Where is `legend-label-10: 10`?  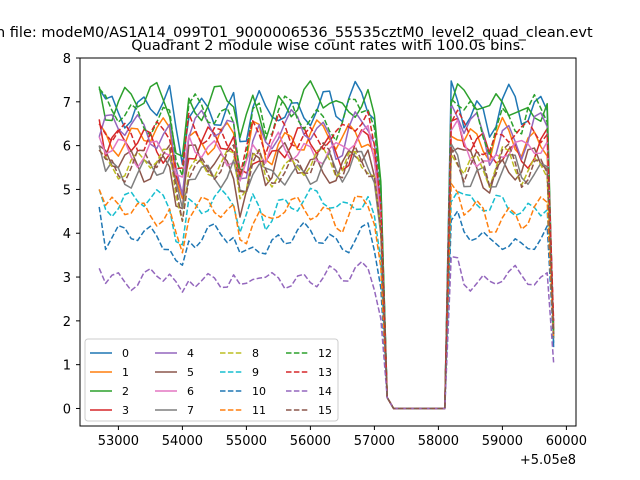
legend-label-10: 10 is located at coordinates (259, 391).